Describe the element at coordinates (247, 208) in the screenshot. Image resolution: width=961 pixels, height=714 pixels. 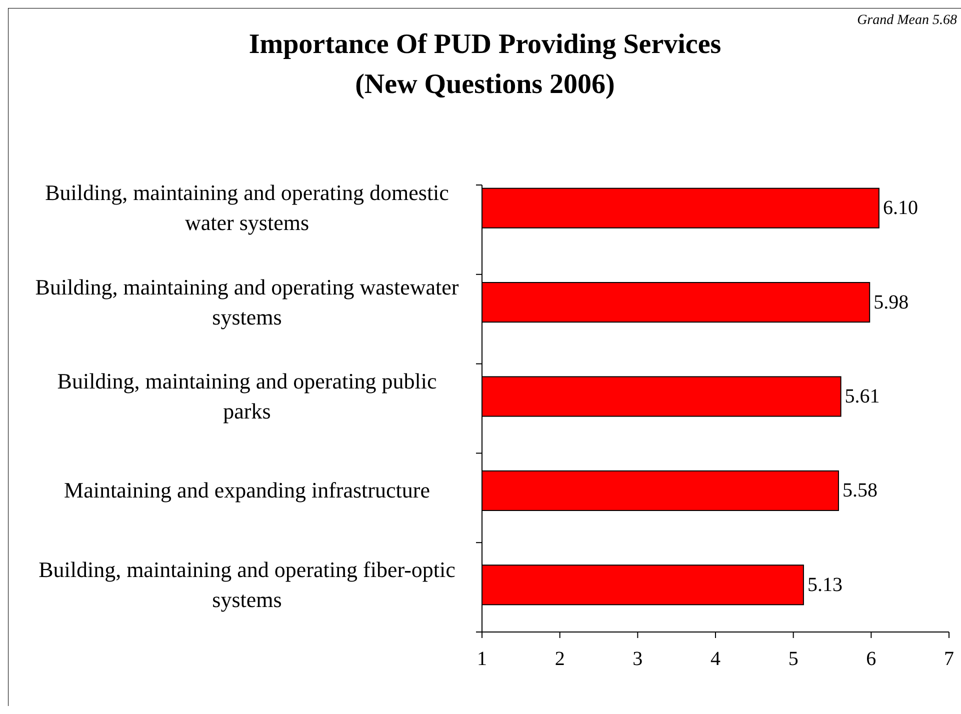
I see `y-tick-label: Building, maintaining and operating domestic water systems` at that location.